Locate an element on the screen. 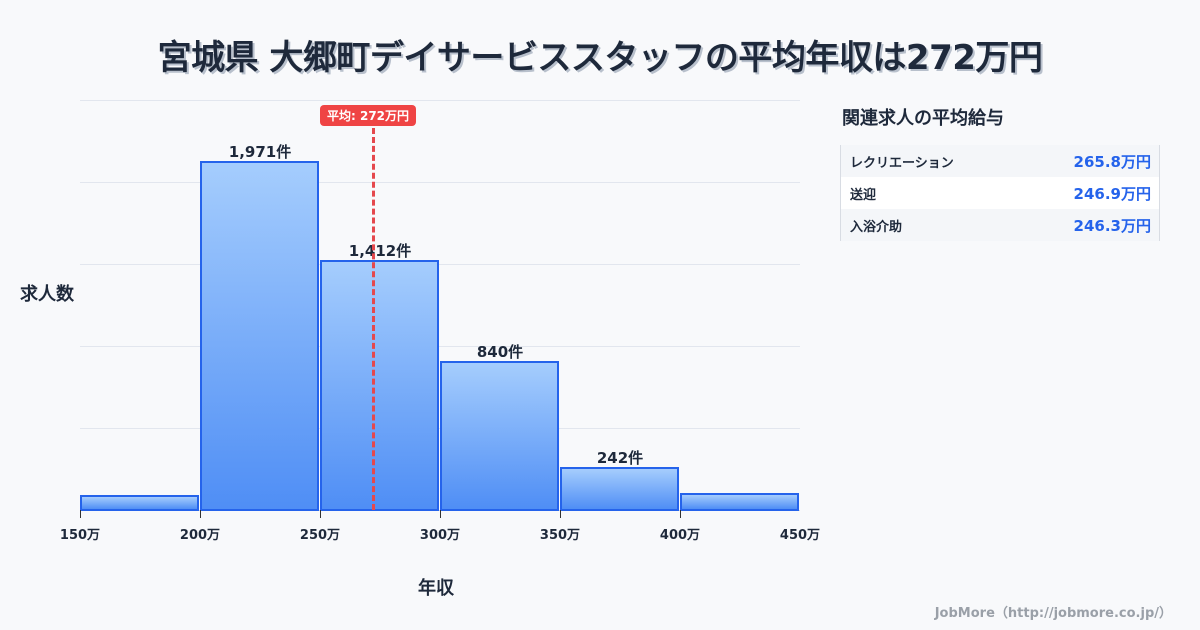  related-salary-table: レクリエーション 265.8万円 送迎 246.9万円 入浴介助 246.3万円 is located at coordinates (1000, 193).